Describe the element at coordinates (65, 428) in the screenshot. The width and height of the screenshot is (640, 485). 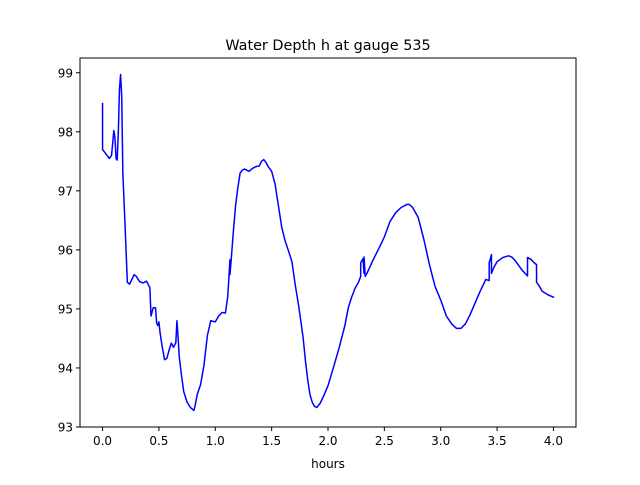
I see `y-tick-label: 93` at that location.